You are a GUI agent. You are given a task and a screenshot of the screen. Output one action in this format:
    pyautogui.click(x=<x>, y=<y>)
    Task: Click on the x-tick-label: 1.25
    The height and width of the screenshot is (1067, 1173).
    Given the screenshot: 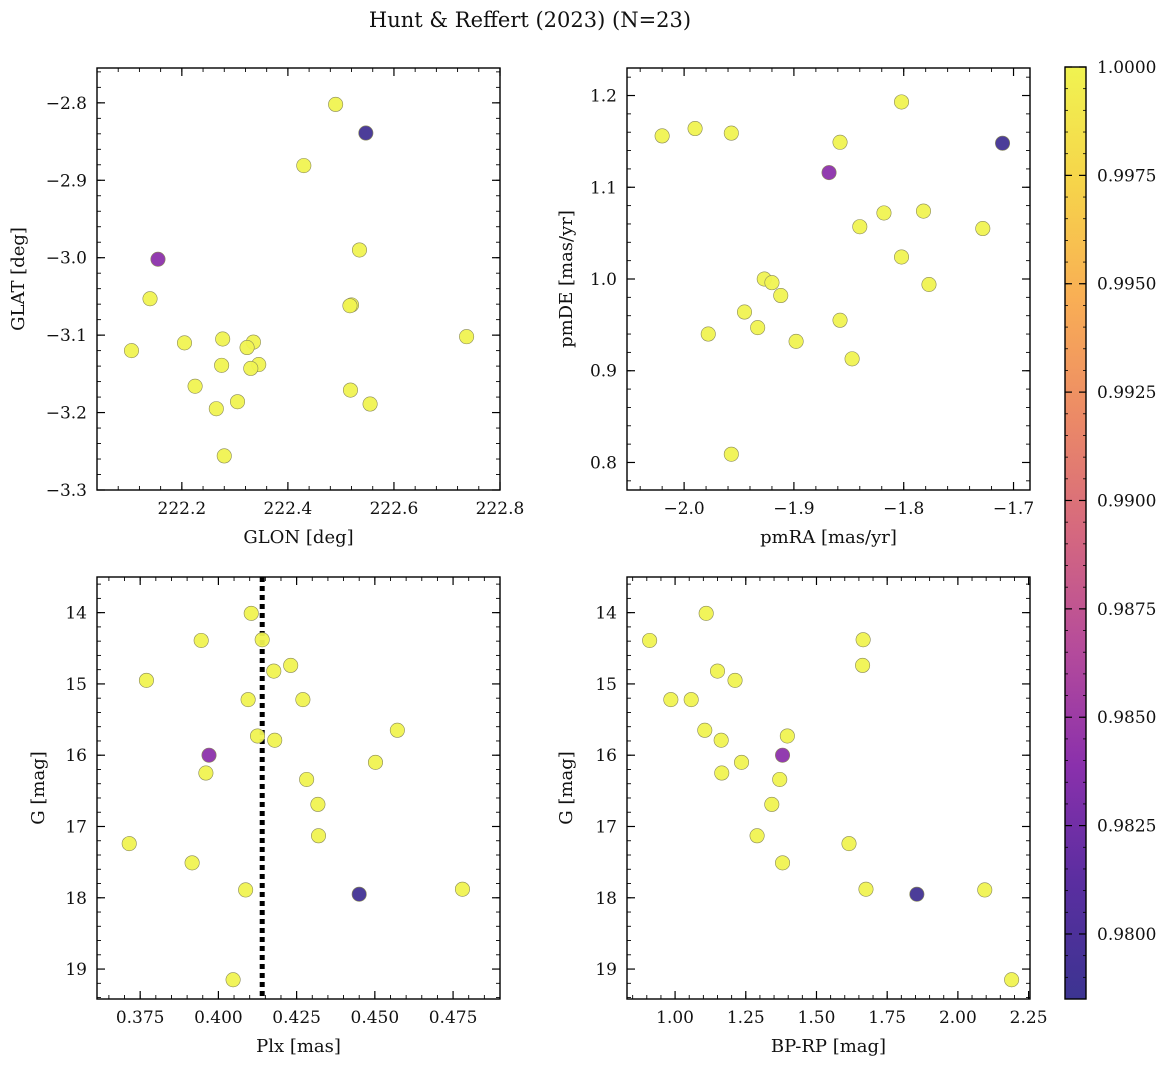 What is the action you would take?
    pyautogui.click(x=746, y=1018)
    